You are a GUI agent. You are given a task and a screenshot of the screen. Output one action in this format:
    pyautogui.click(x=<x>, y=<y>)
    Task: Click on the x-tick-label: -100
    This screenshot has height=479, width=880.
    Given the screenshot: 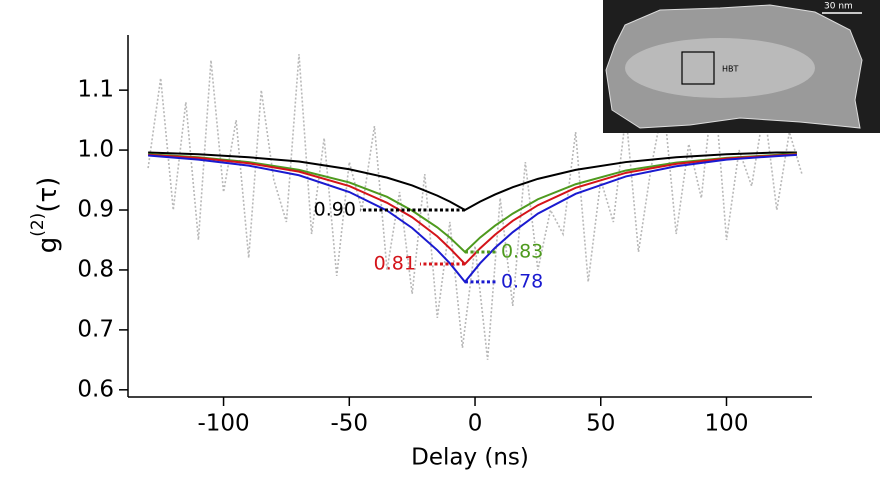 What is the action you would take?
    pyautogui.click(x=223, y=424)
    